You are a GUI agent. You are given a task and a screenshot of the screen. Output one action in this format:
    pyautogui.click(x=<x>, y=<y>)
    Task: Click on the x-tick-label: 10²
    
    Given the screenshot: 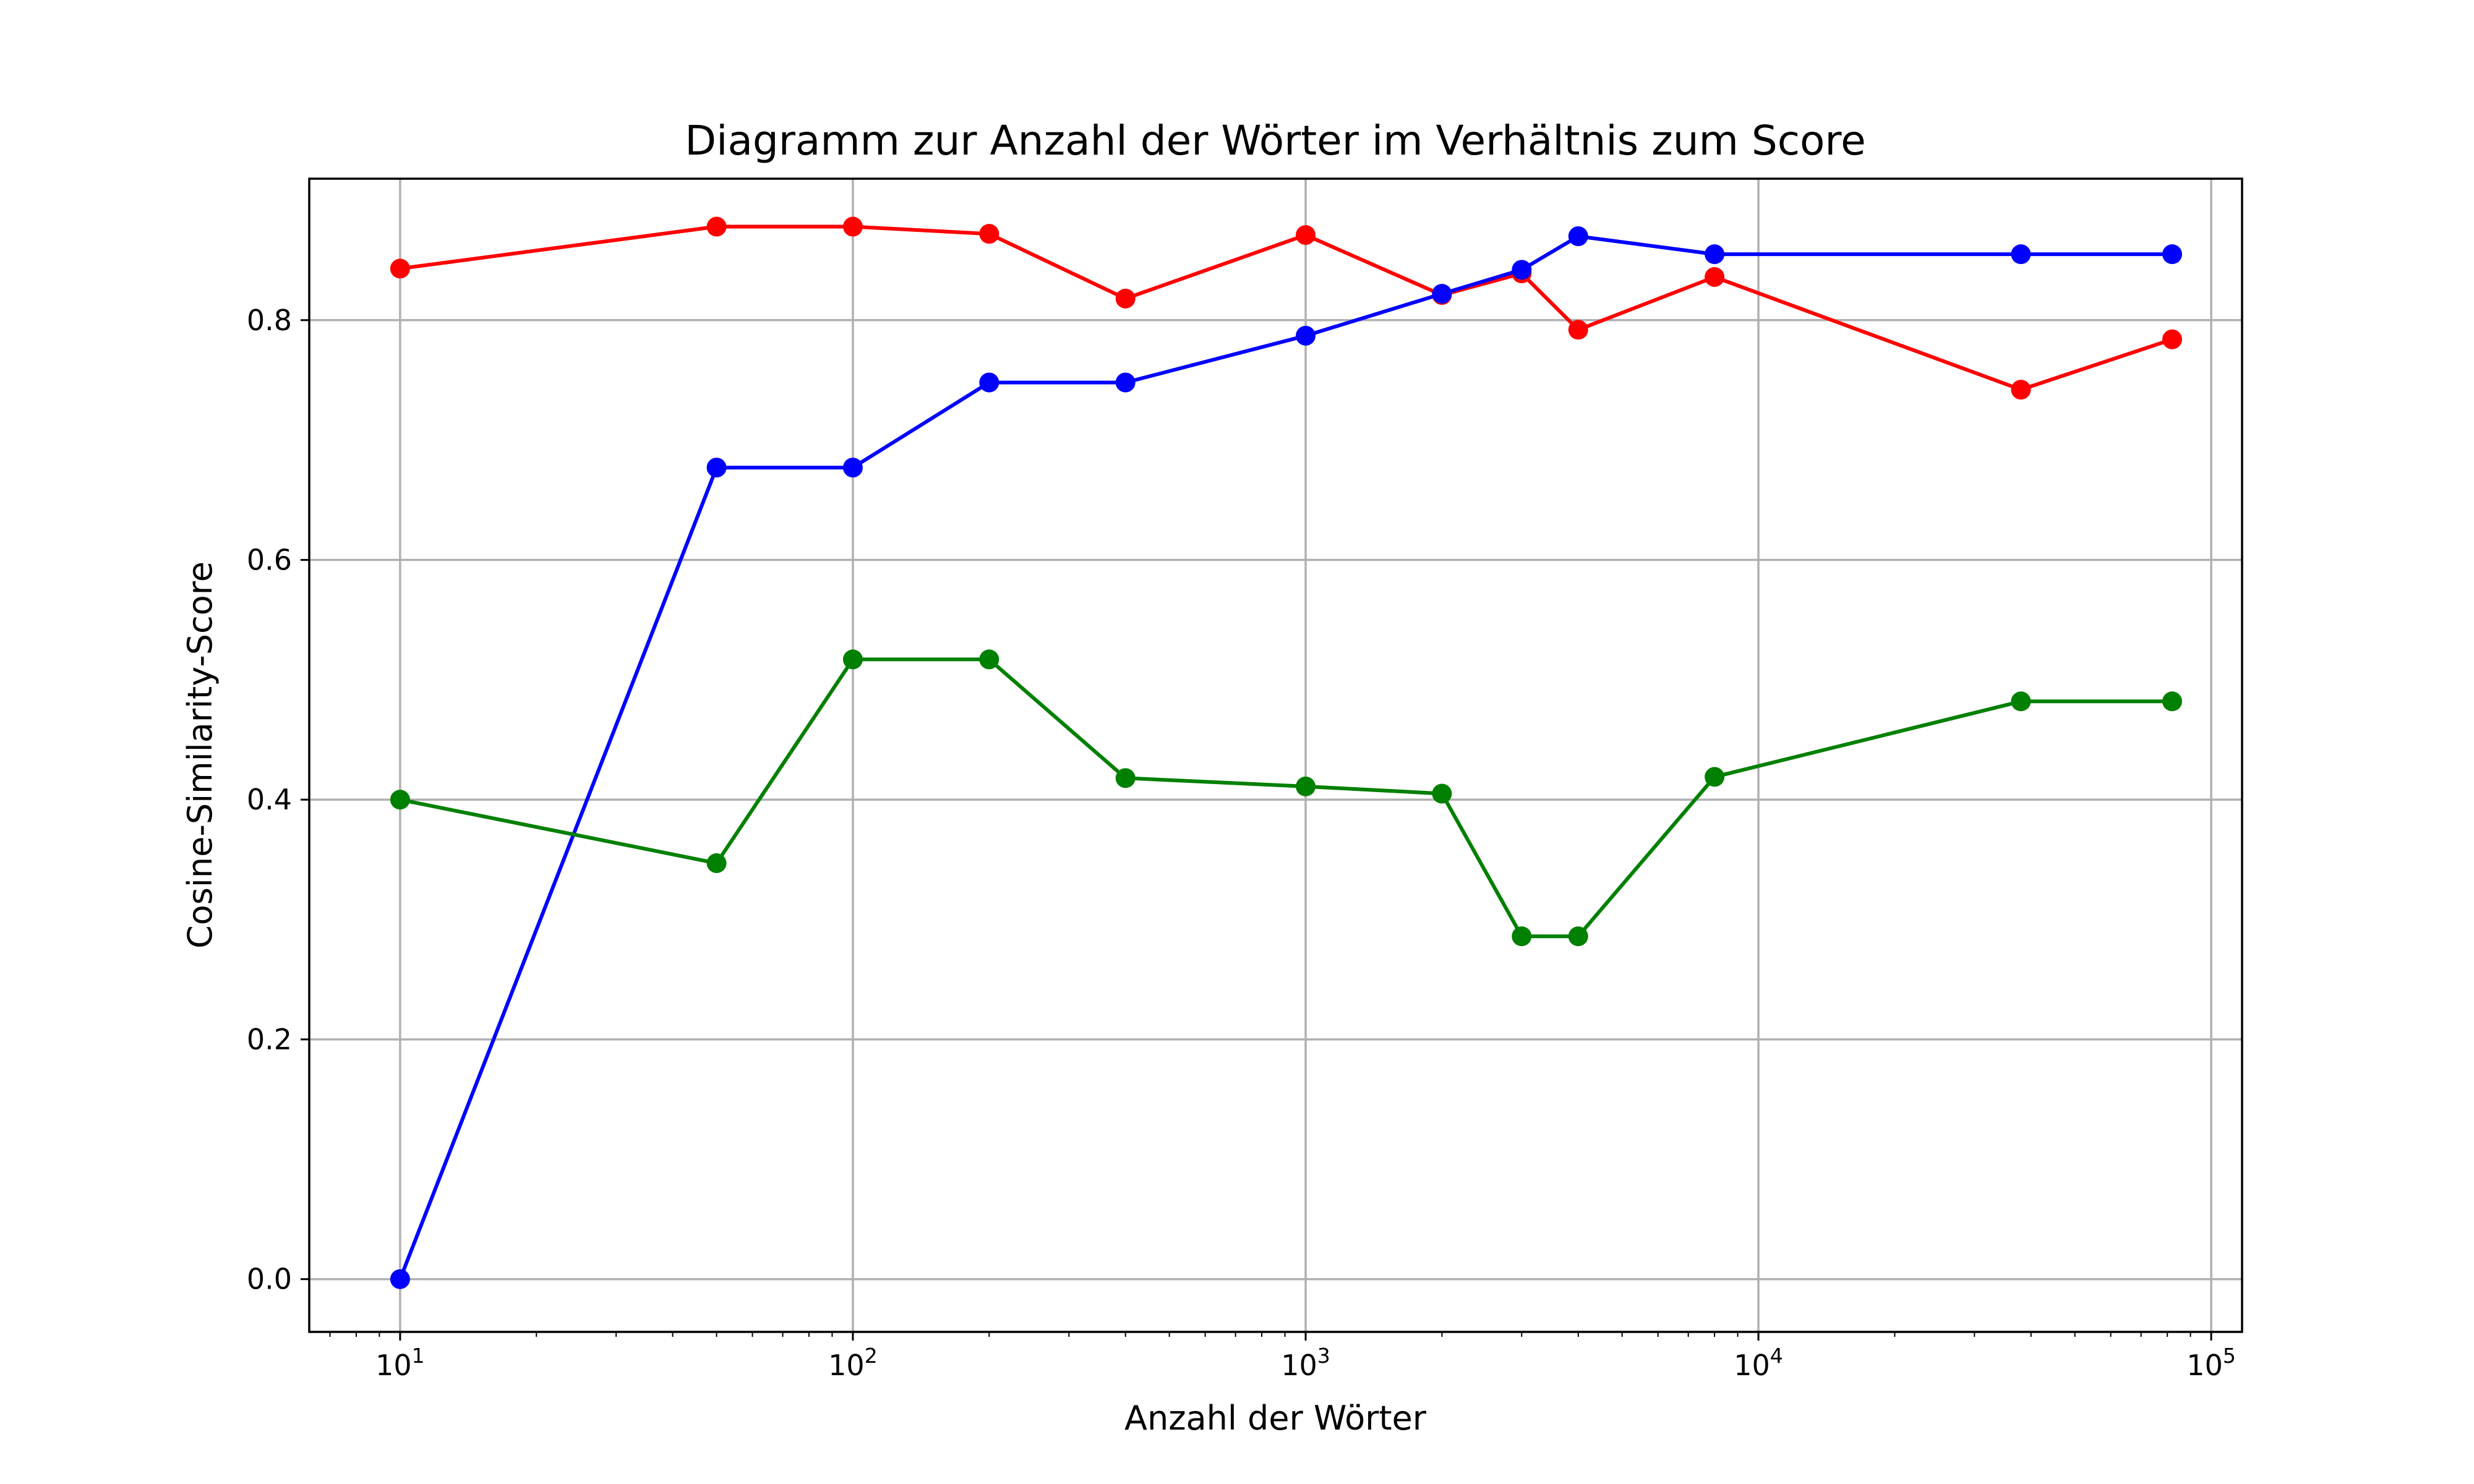 What is the action you would take?
    pyautogui.click(x=853, y=1363)
    